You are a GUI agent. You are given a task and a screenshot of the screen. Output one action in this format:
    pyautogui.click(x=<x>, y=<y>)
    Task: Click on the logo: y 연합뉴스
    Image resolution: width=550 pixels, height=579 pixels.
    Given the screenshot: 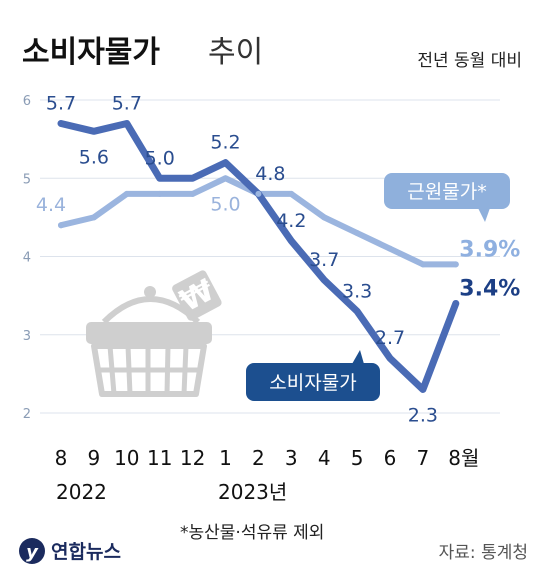 What is the action you would take?
    pyautogui.click(x=70, y=551)
    